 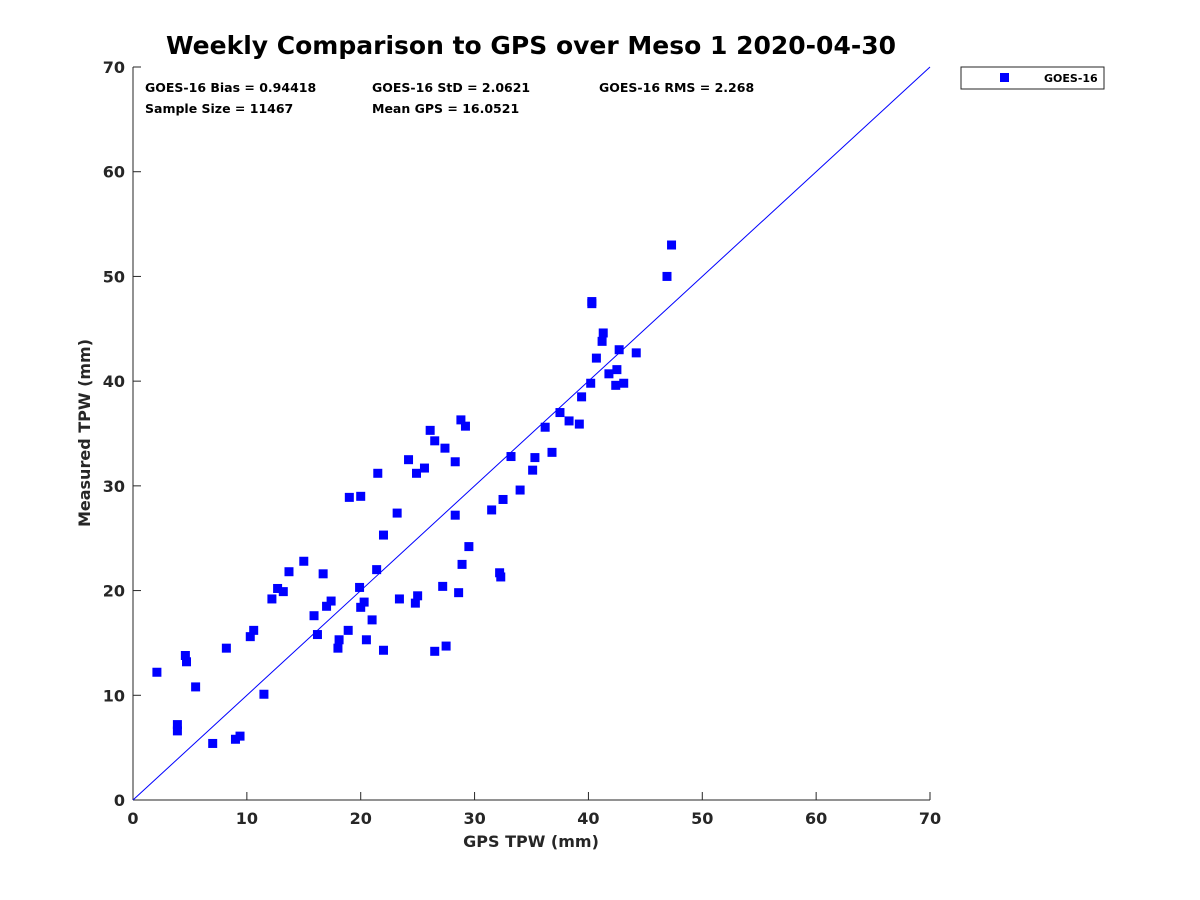 What do you see at coordinates (361, 818) in the screenshot?
I see `x-tick-label: 20` at bounding box center [361, 818].